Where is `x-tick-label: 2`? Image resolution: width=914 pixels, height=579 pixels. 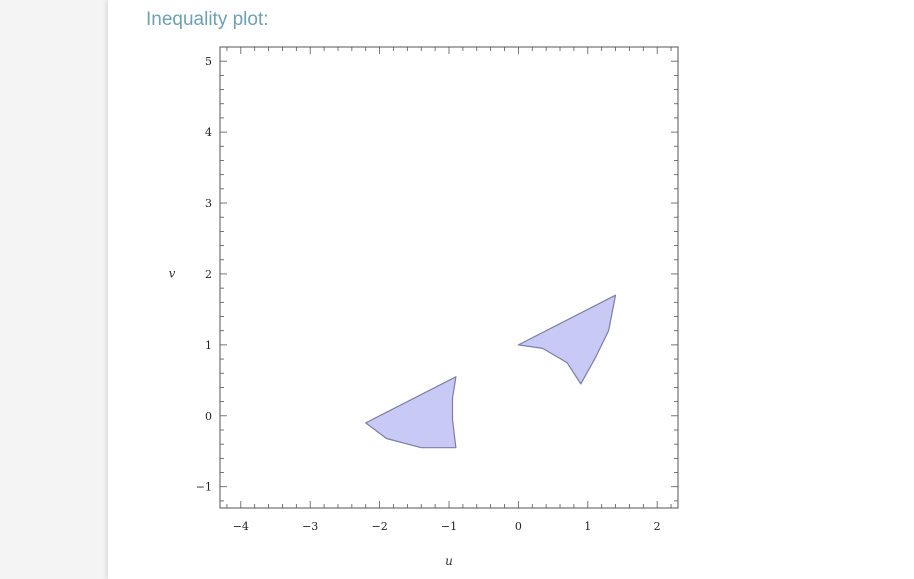
x-tick-label: 2 is located at coordinates (657, 526).